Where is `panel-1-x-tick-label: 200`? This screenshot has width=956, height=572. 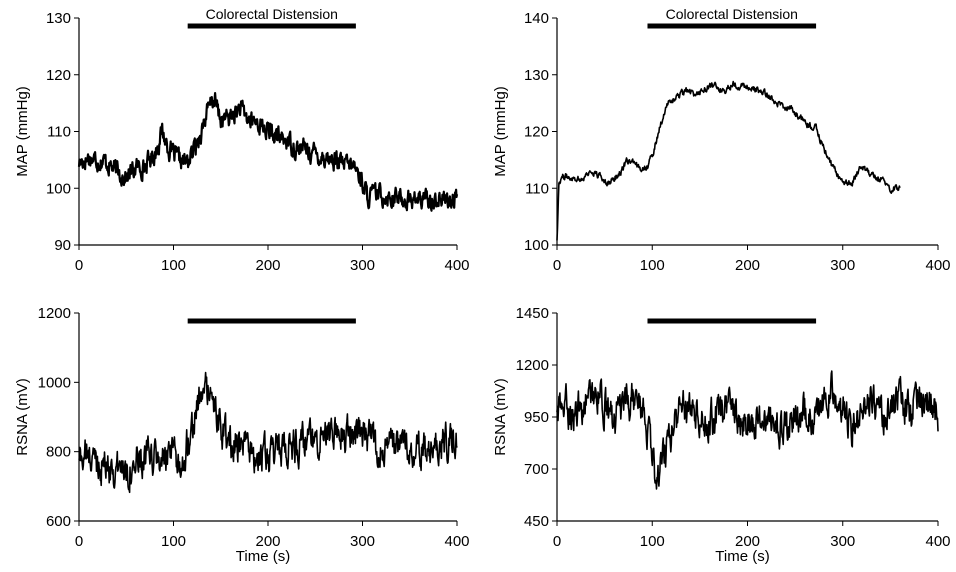
panel-1-x-tick-label: 200 is located at coordinates (267, 265).